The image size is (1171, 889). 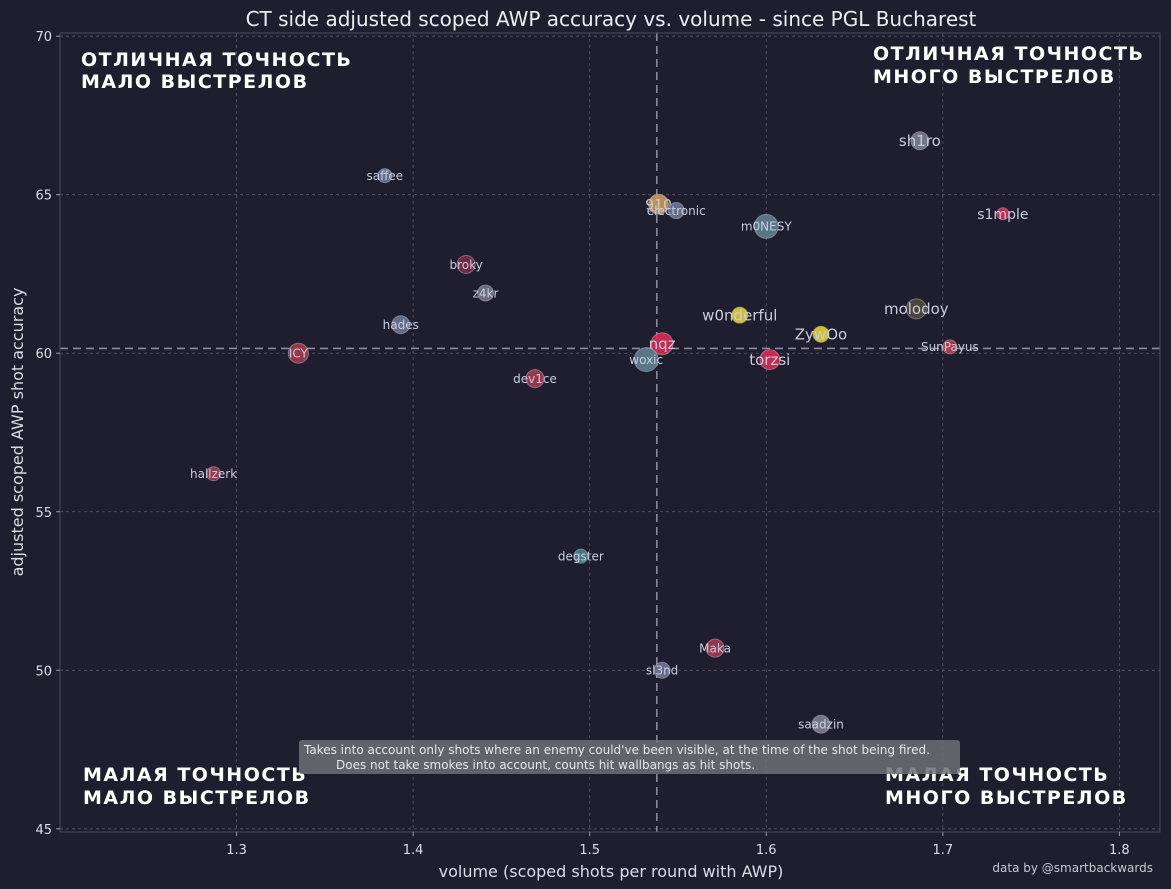 I want to click on x-tick-label: 1.5, so click(x=589, y=850).